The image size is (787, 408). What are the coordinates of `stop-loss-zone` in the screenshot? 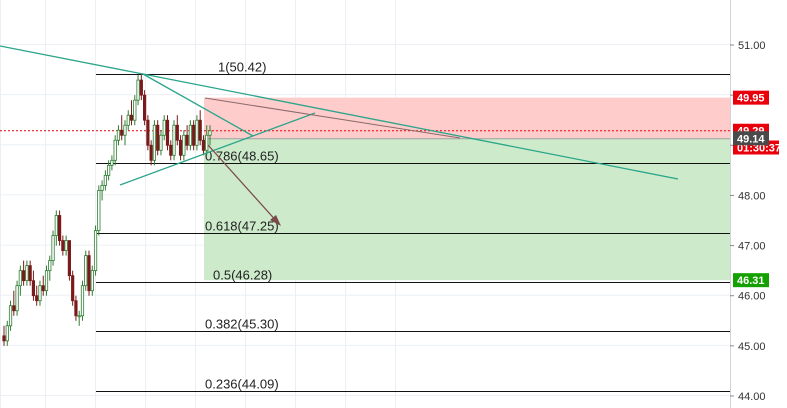 It's located at (467, 118).